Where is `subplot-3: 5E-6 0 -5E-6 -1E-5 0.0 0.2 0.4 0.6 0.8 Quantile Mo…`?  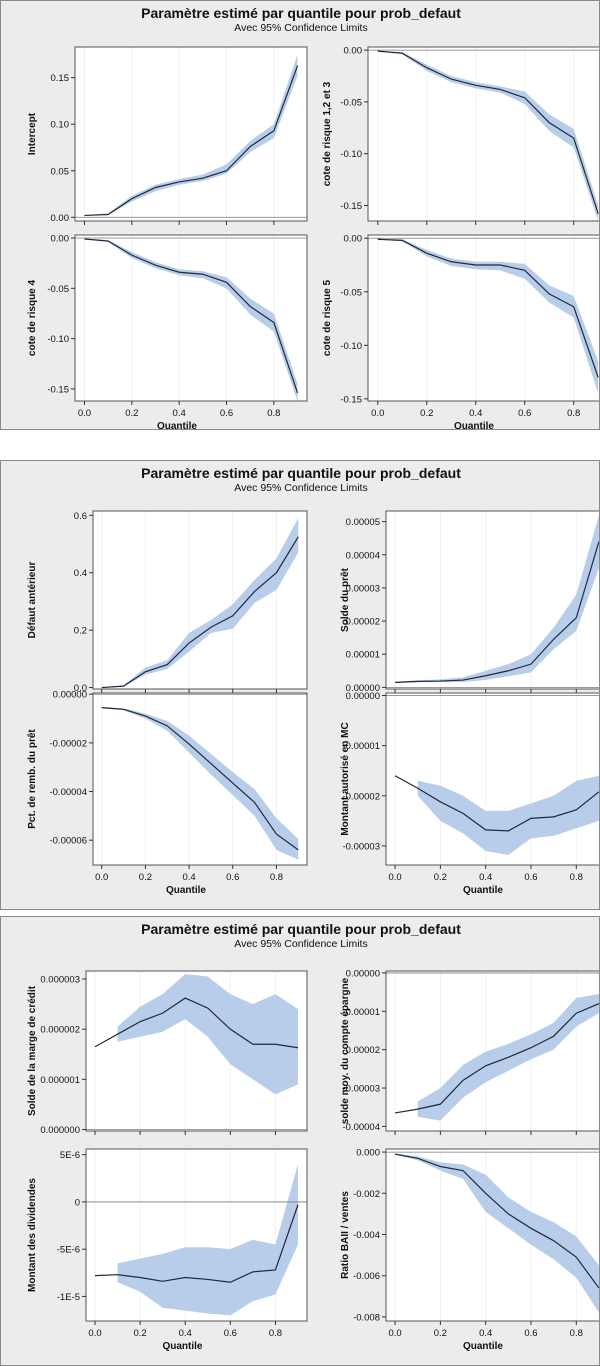 subplot-3: 5E-6 0 -5E-6 -1E-5 0.0 0.2 0.4 0.6 0.8 Quantile Mo… is located at coordinates (167, 1250).